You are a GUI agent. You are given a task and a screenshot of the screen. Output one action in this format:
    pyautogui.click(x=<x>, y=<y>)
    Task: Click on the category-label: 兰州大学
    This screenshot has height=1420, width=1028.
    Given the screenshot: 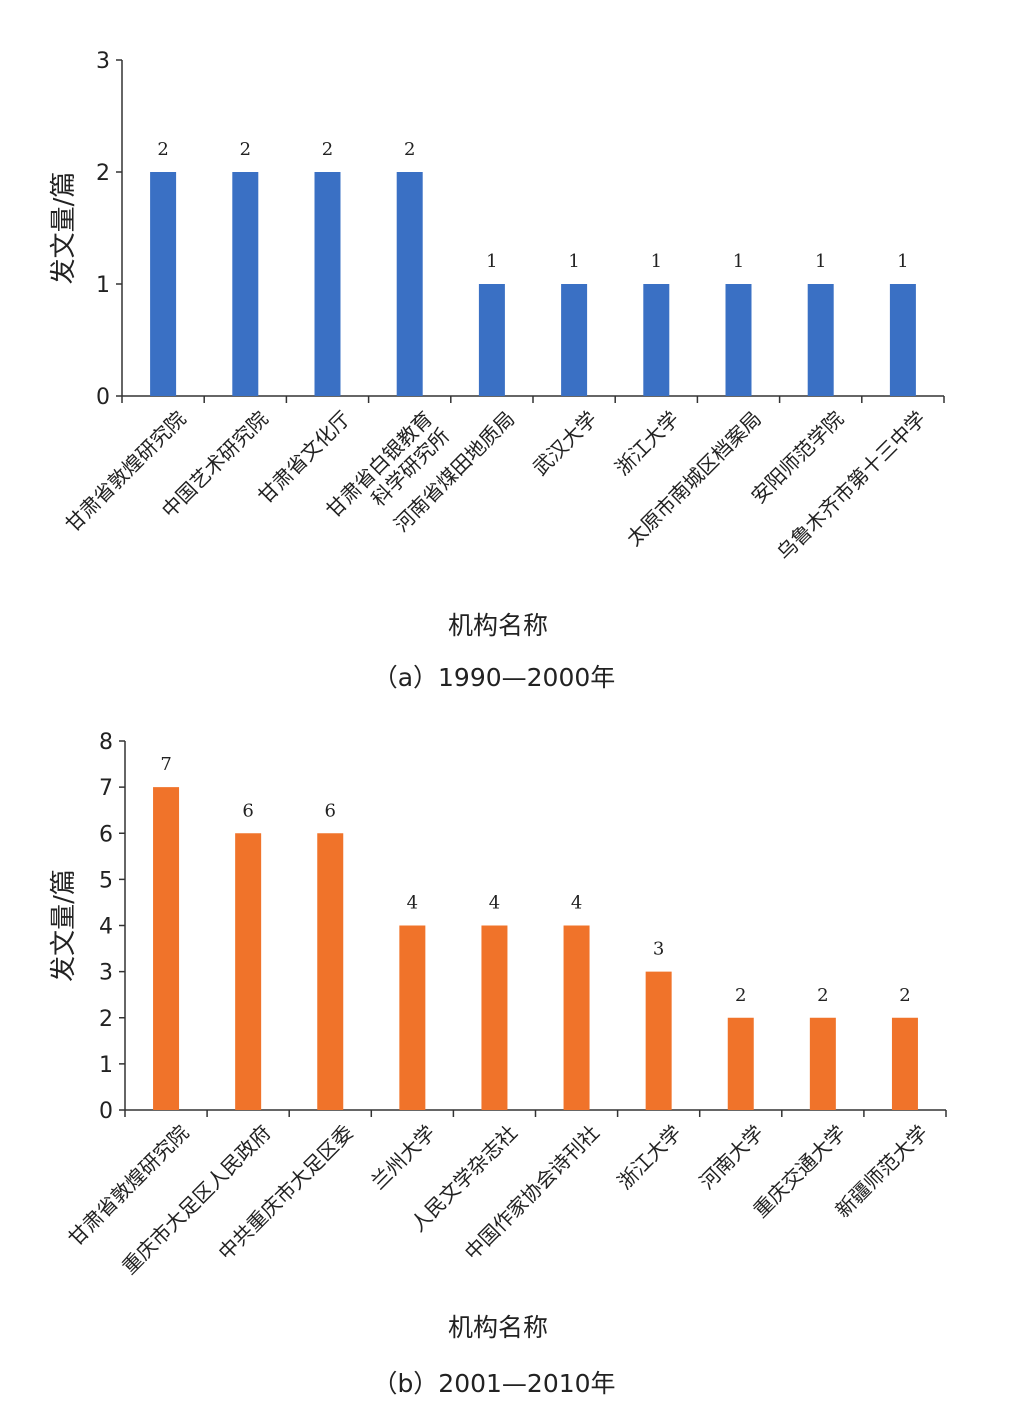 What is the action you would take?
    pyautogui.click(x=403, y=1157)
    